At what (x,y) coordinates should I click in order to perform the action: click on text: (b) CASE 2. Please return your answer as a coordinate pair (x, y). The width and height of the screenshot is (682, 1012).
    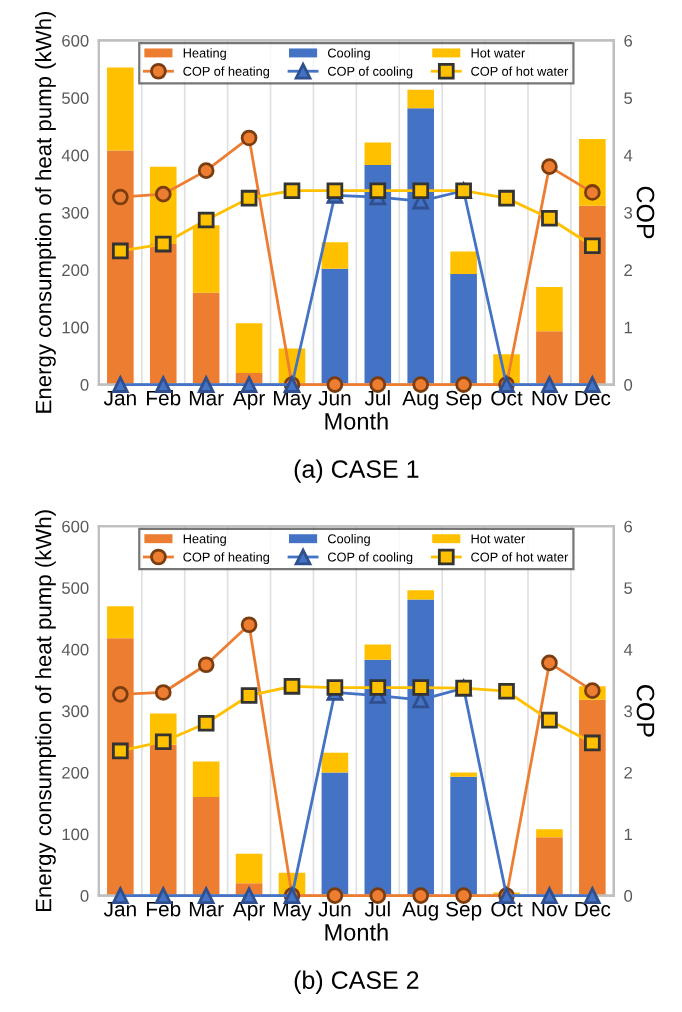
    Looking at the image, I should click on (356, 982).